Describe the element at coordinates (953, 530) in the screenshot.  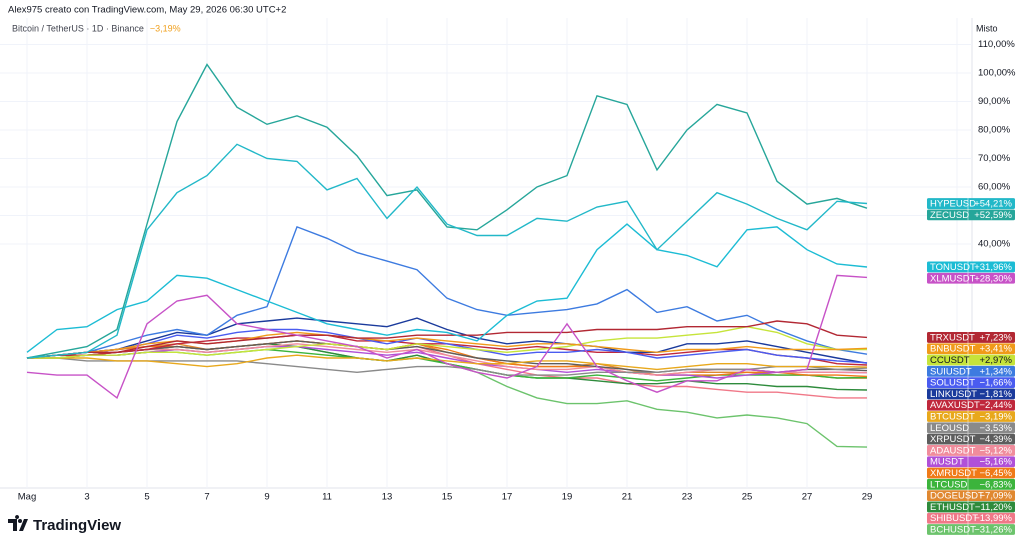
I see `legend-label: BCHUSDT` at that location.